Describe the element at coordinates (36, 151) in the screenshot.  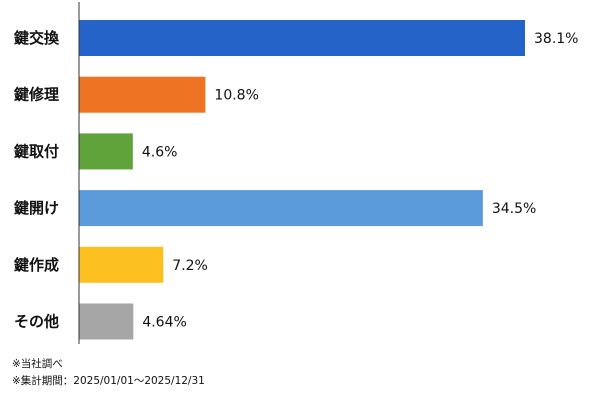
I see `category-label: 鍵取付` at that location.